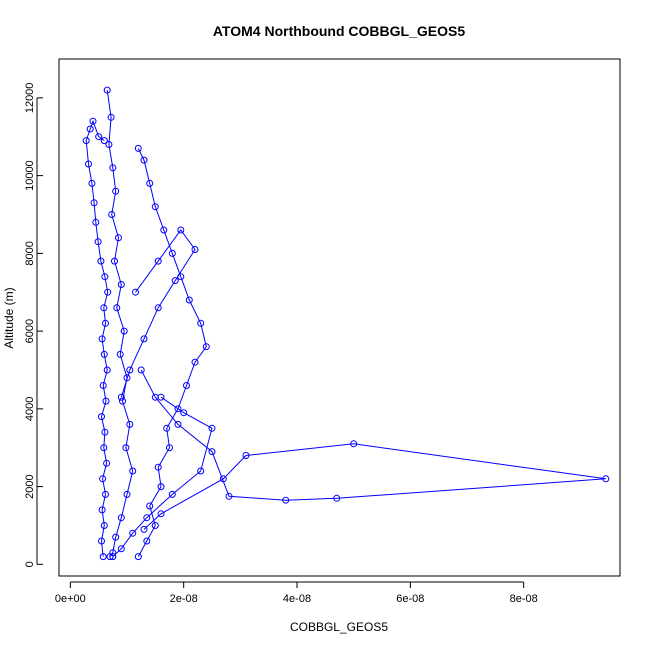  I want to click on y-tick-label: 6000, so click(30, 331).